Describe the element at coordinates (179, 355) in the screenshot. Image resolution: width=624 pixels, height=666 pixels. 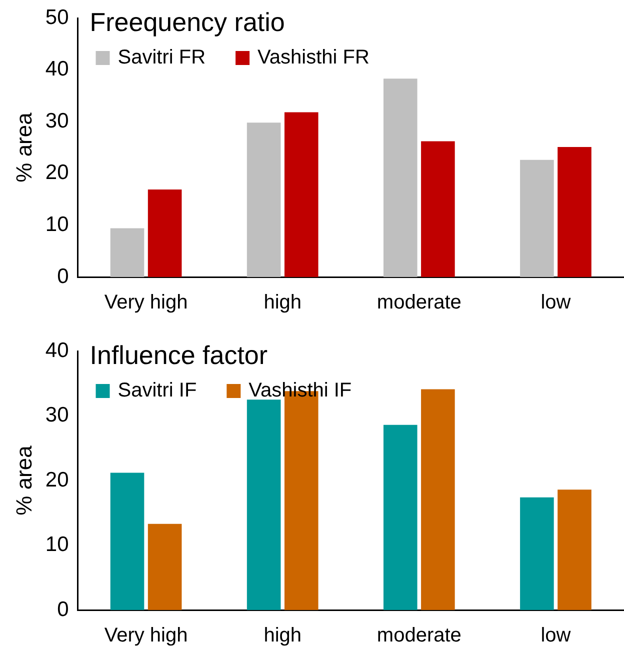
I see `chart-title: Influence factor` at that location.